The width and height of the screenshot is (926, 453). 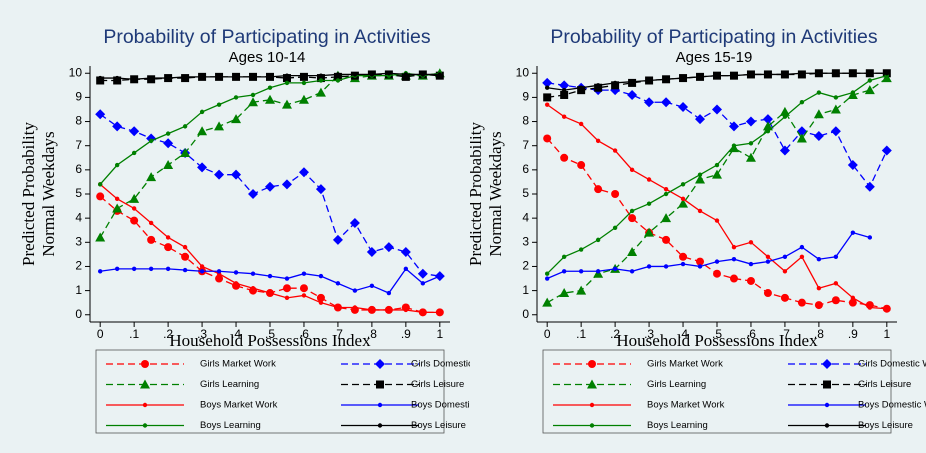 What do you see at coordinates (629, 384) in the screenshot?
I see `legend-item: Girls Learning` at bounding box center [629, 384].